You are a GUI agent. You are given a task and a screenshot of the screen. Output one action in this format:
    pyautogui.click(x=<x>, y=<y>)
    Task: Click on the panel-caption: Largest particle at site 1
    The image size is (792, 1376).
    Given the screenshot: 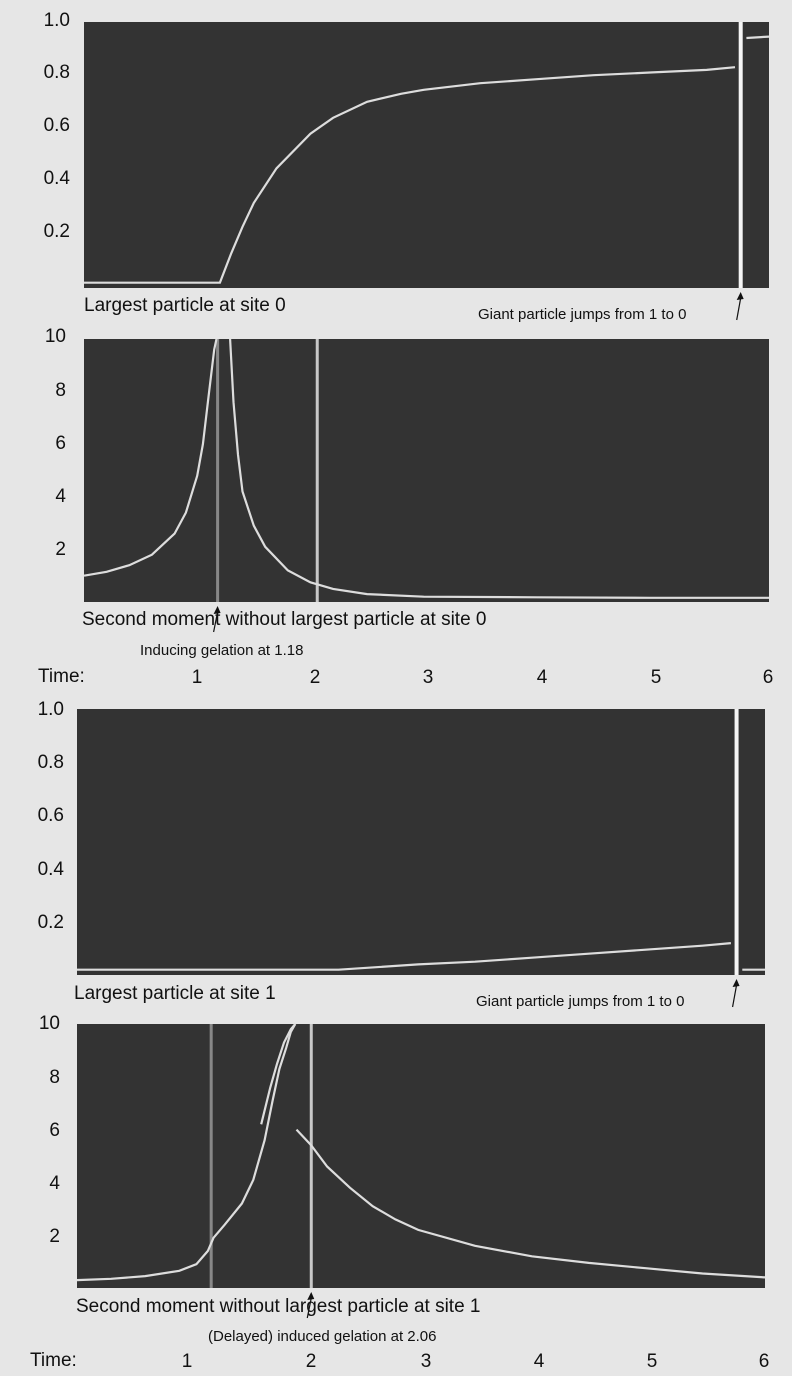 What is the action you would take?
    pyautogui.click(x=175, y=993)
    